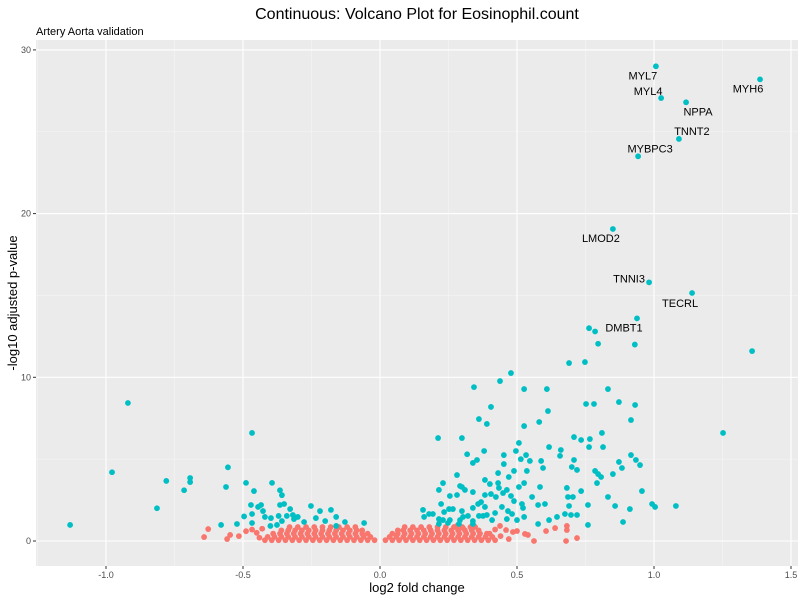 The width and height of the screenshot is (800, 600). Describe the element at coordinates (380, 575) in the screenshot. I see `x-tick-label: 0.0` at that location.